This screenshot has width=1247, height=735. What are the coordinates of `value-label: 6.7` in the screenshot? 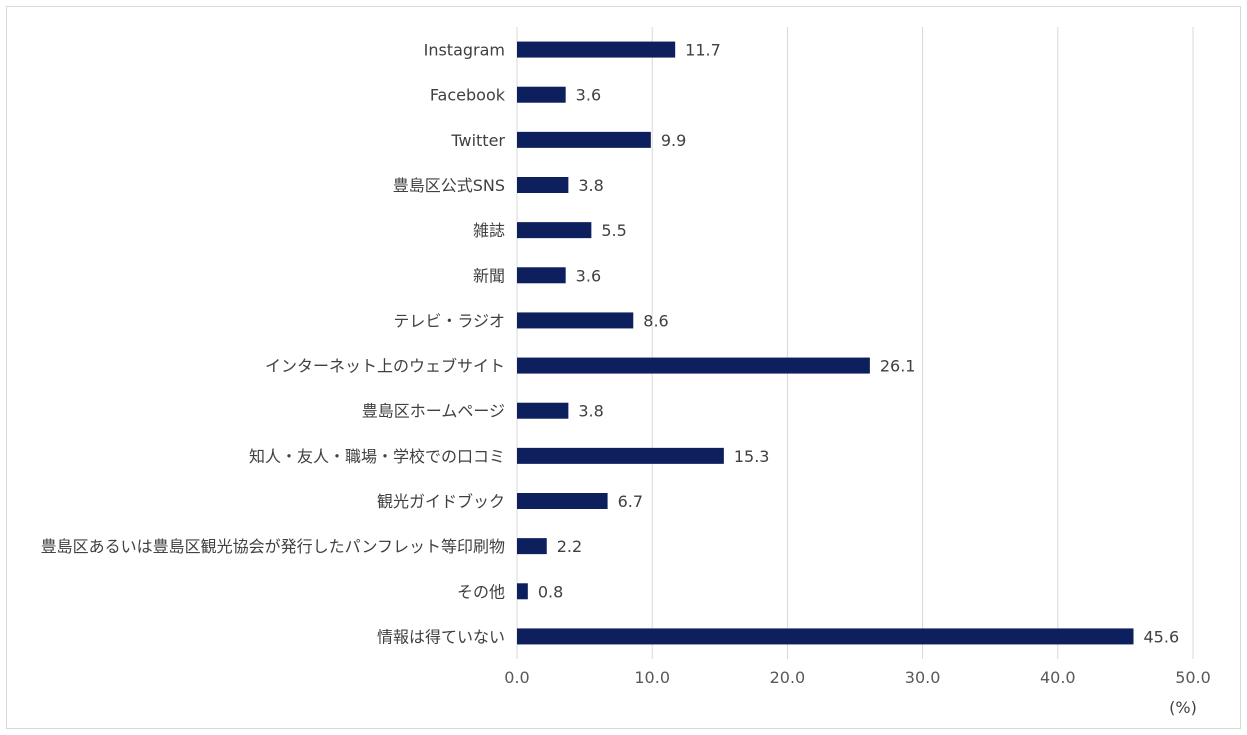 It's located at (630, 501).